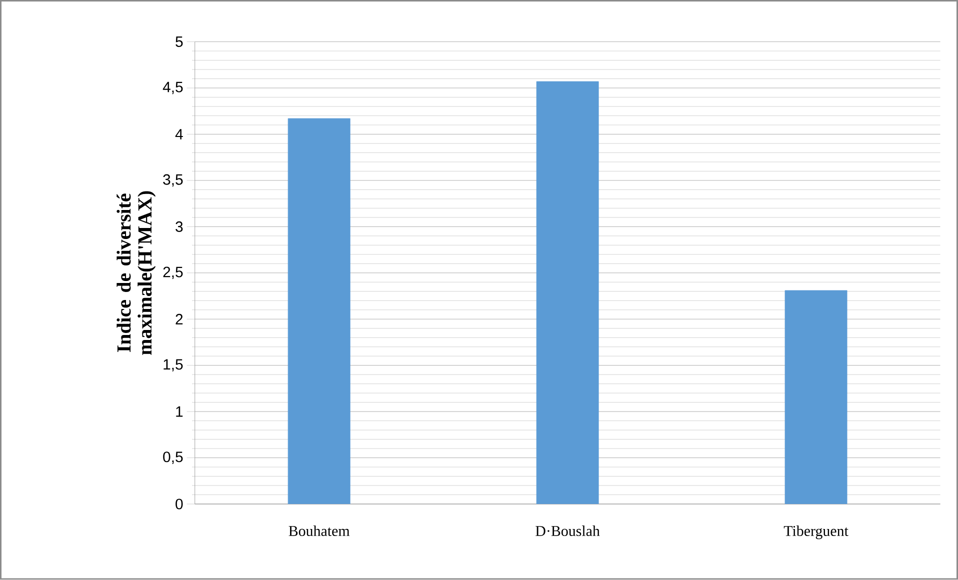  I want to click on y-tick-label: 4,5, so click(172, 88).